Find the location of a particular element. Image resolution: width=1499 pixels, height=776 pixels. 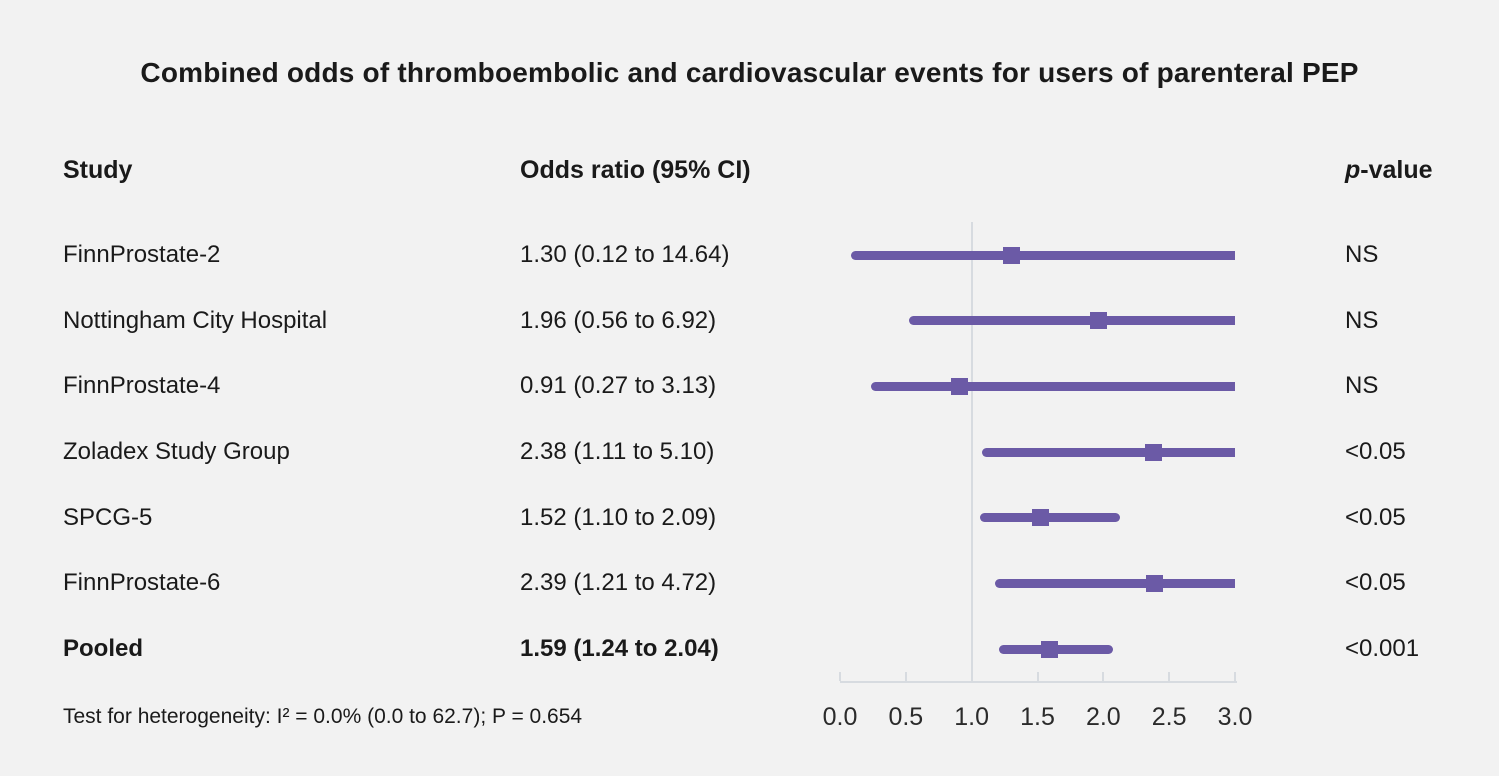

study-label: Nottingham City Hospital is located at coordinates (195, 320).